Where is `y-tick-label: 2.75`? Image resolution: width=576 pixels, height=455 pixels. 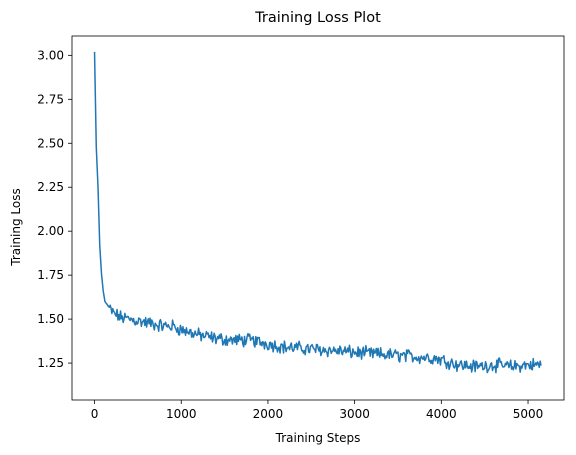 y-tick-label: 2.75 is located at coordinates (50, 99).